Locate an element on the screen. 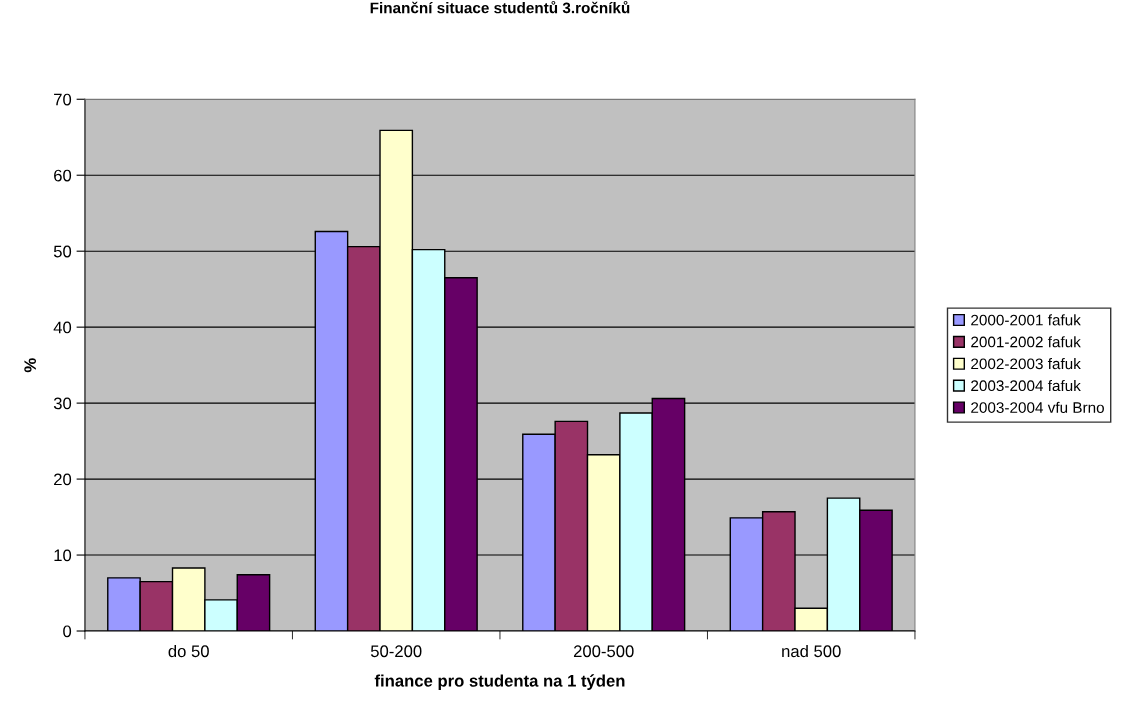 This screenshot has width=1148, height=709. y-tick-label: 0 is located at coordinates (67, 631).